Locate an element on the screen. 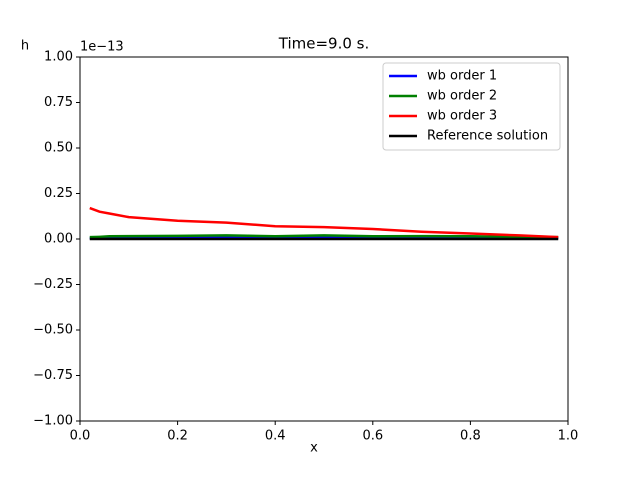 This screenshot has width=631, height=477. x-axis-label: x is located at coordinates (314, 448).